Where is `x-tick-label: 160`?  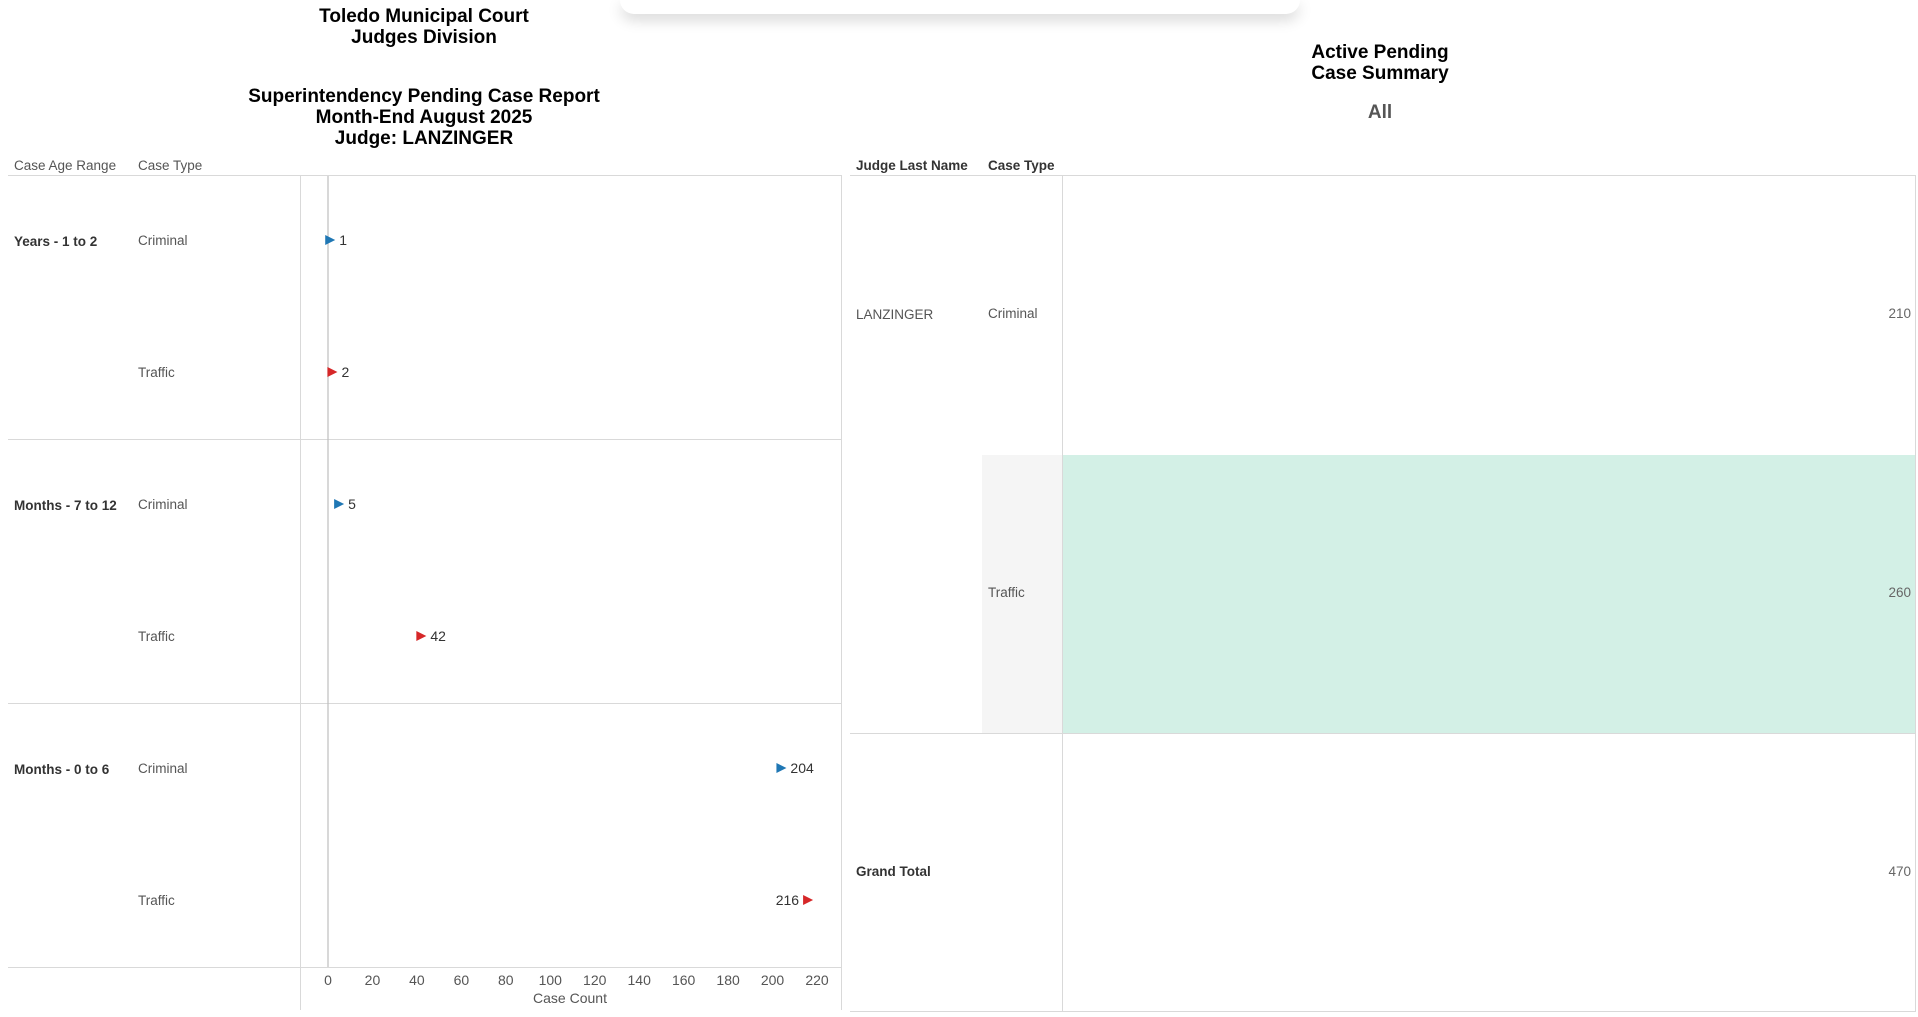
x-tick-label: 160 is located at coordinates (684, 980).